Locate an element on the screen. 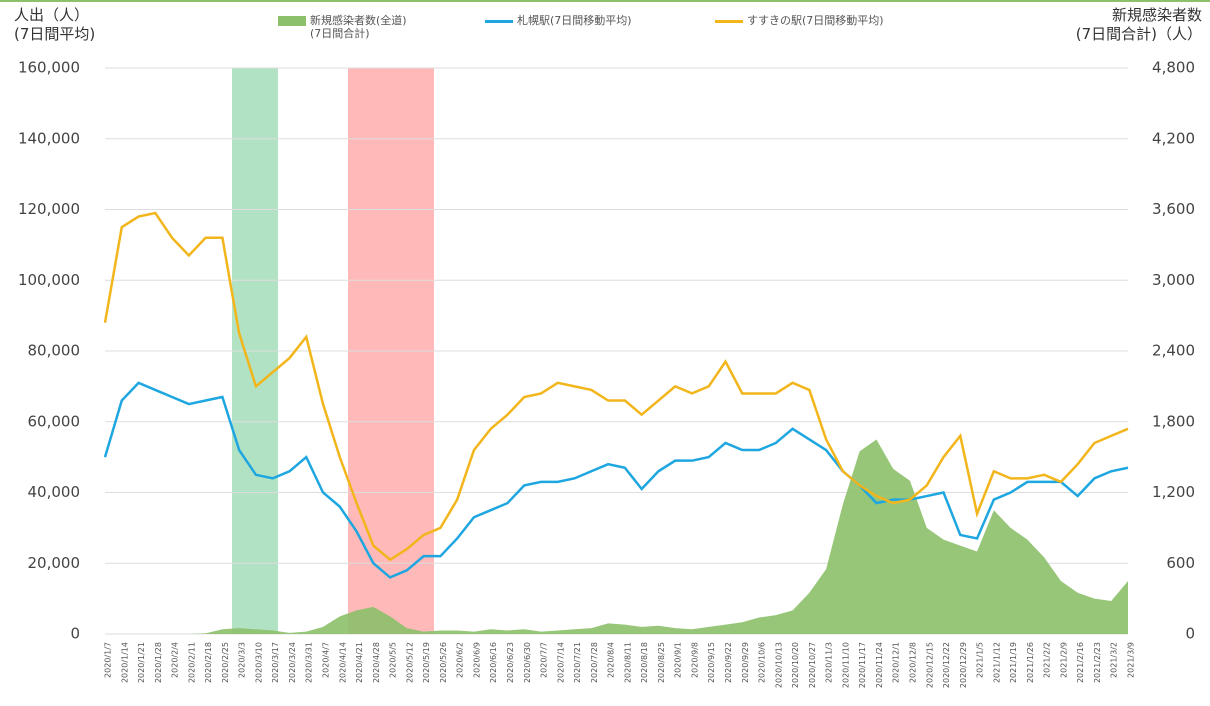  x-tick-label: 2020/10/27 is located at coordinates (812, 665).